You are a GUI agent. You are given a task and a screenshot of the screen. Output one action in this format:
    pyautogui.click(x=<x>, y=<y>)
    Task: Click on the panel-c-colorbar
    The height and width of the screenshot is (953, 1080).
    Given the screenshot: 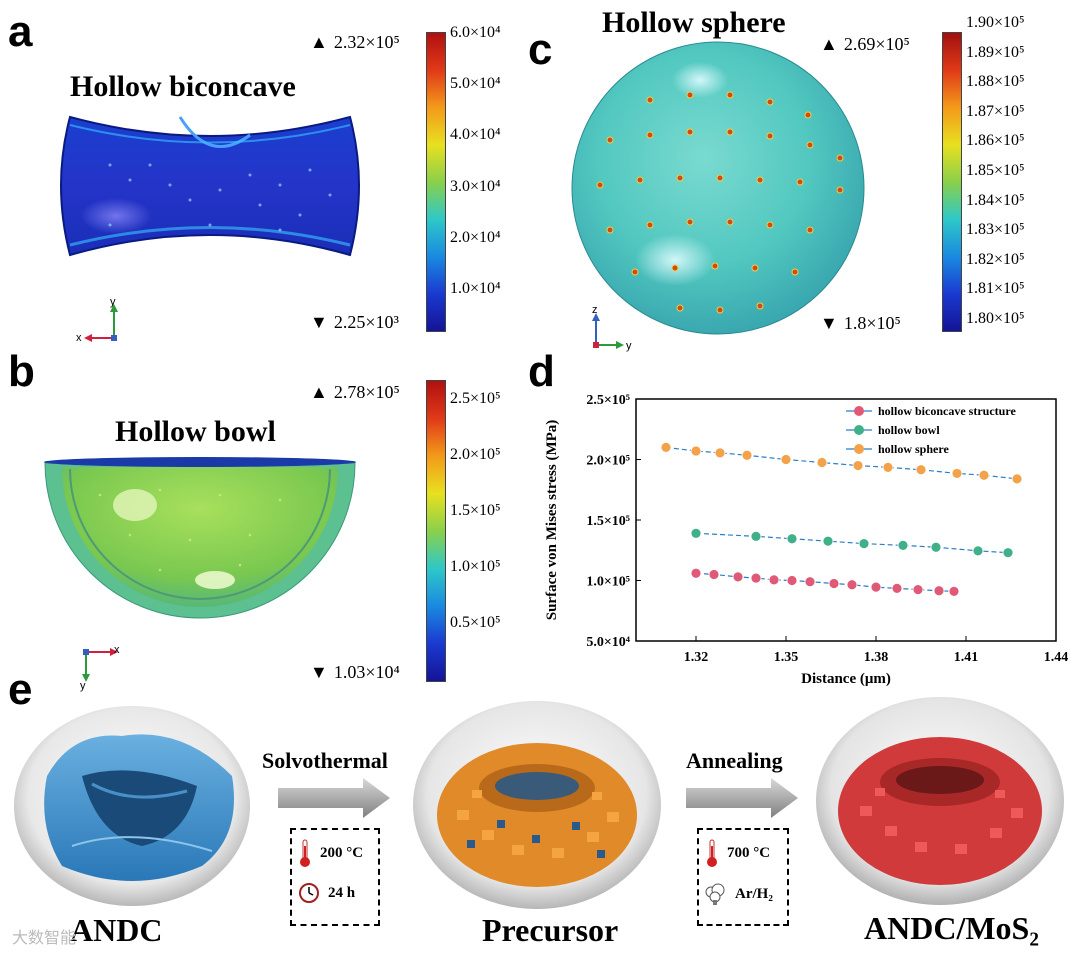 What is the action you would take?
    pyautogui.click(x=952, y=182)
    